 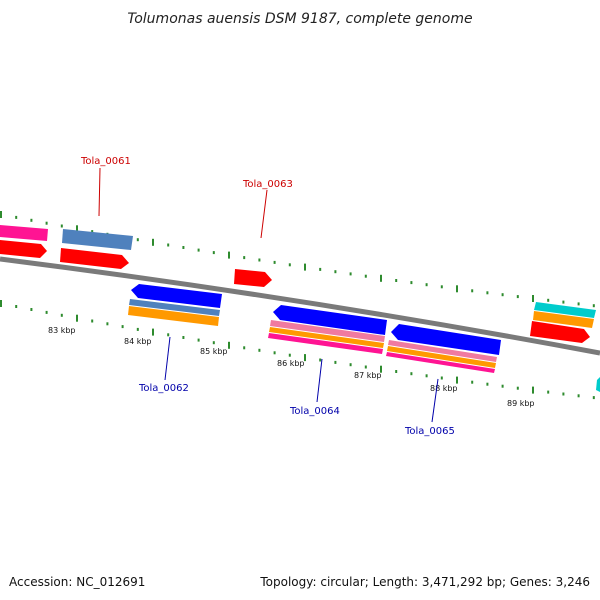 I want to click on tick-label: 84 kbp, so click(x=138, y=341).